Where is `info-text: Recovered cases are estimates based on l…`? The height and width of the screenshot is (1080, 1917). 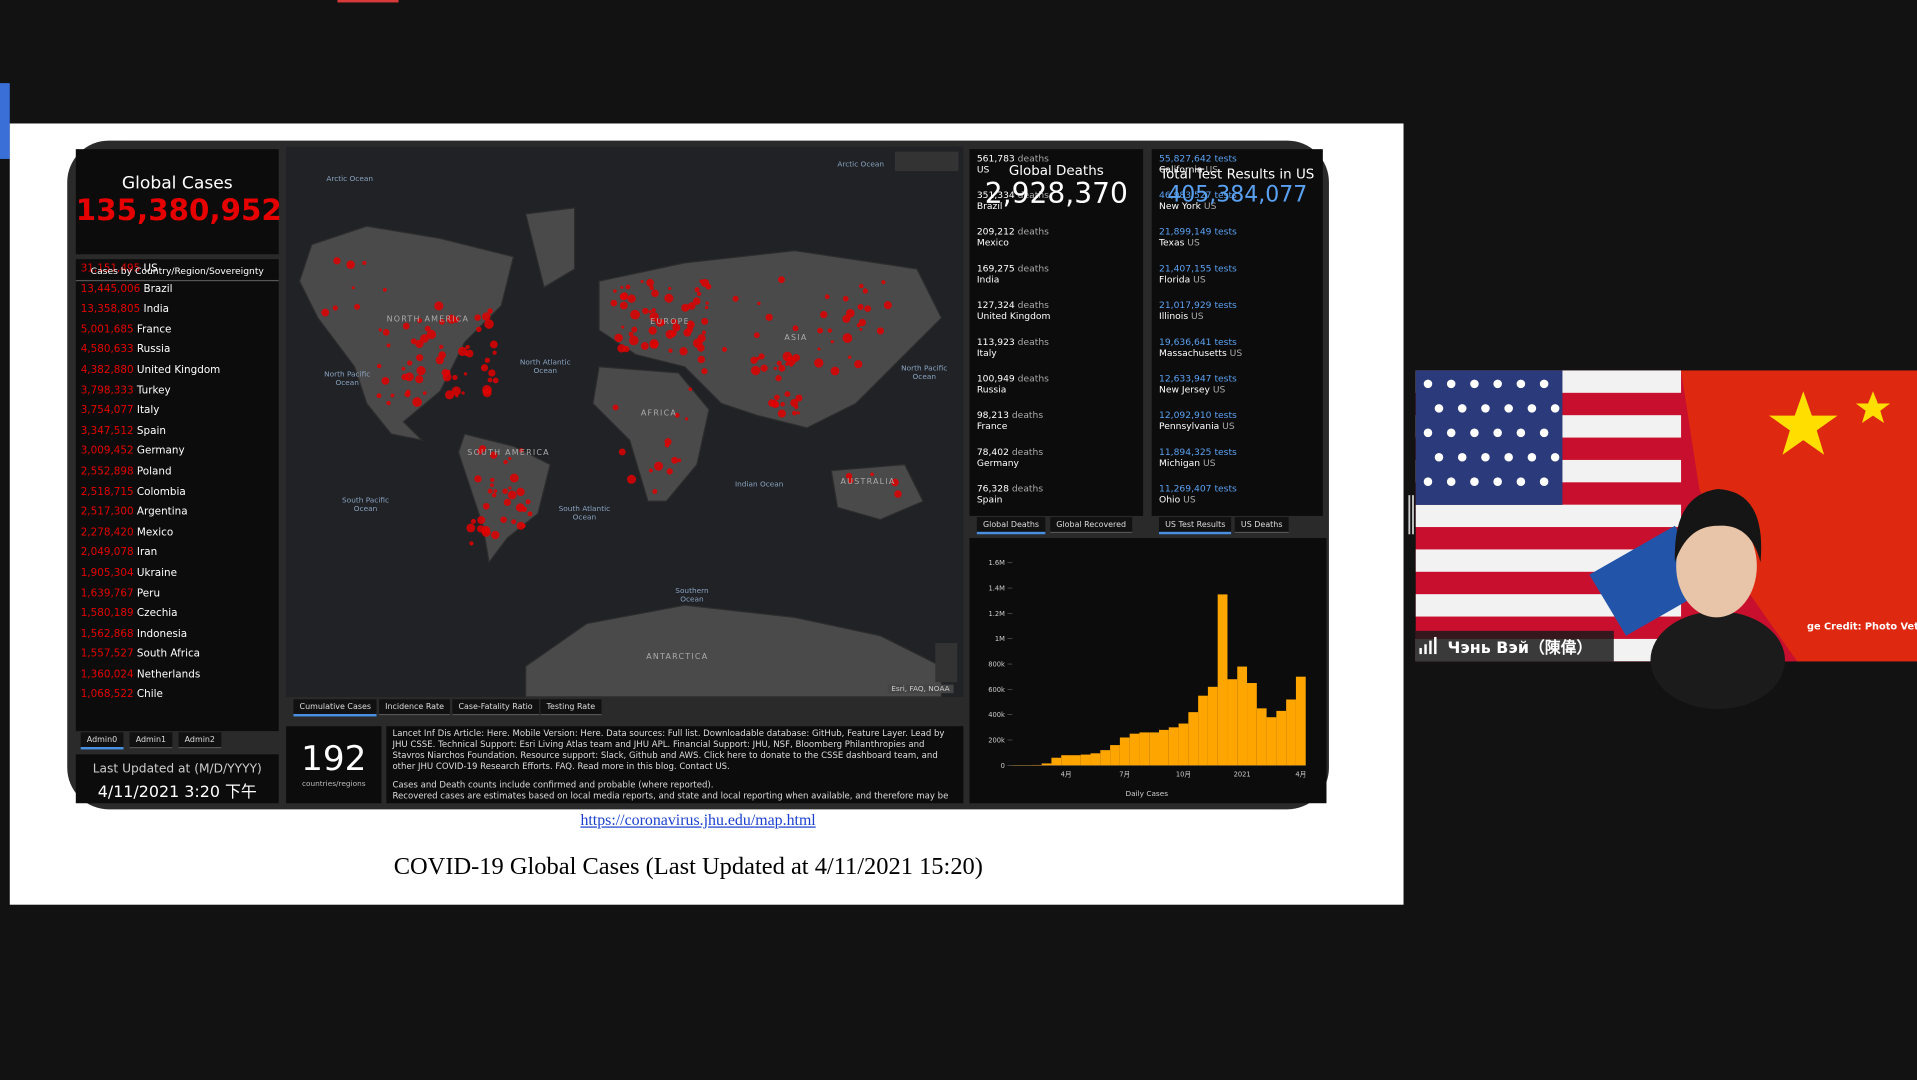
info-text: Recovered cases are estimates based on l… is located at coordinates (670, 796).